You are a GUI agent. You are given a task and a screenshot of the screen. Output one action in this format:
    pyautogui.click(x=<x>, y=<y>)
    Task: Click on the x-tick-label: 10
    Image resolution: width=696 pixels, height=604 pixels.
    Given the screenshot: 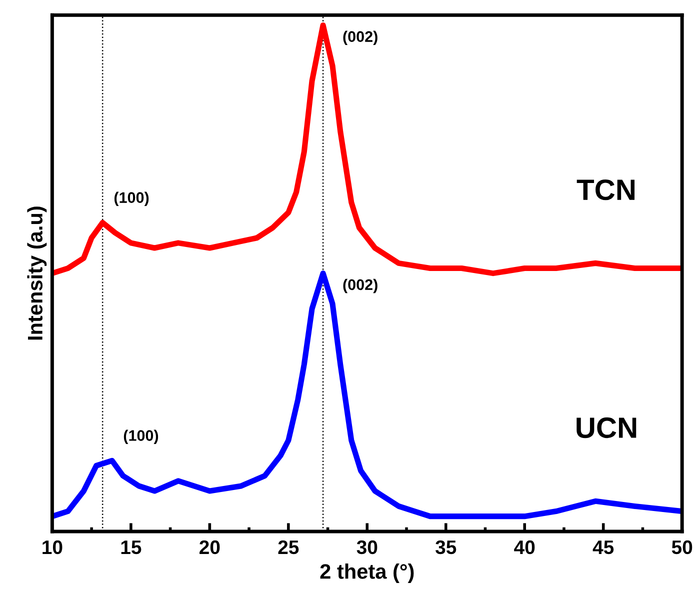 What is the action you would take?
    pyautogui.click(x=52, y=547)
    